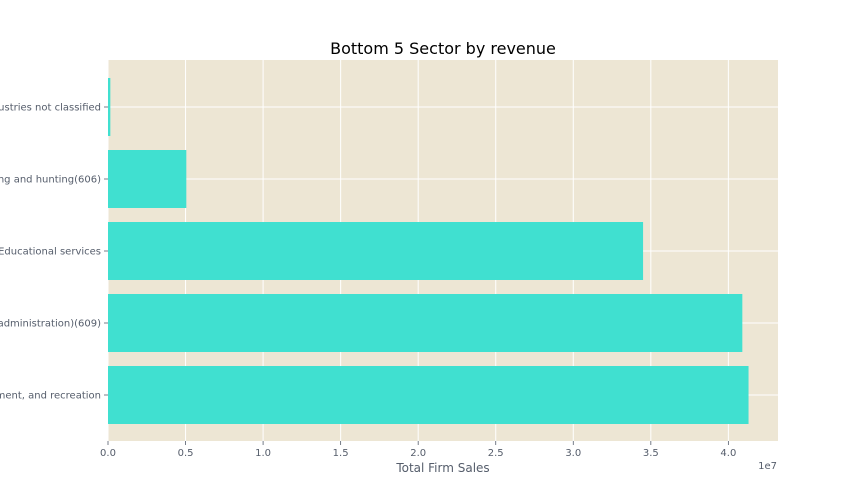 Image resolution: width=864 pixels, height=504 pixels. What do you see at coordinates (728, 453) in the screenshot?
I see `x-tick-label: 4.0` at bounding box center [728, 453].